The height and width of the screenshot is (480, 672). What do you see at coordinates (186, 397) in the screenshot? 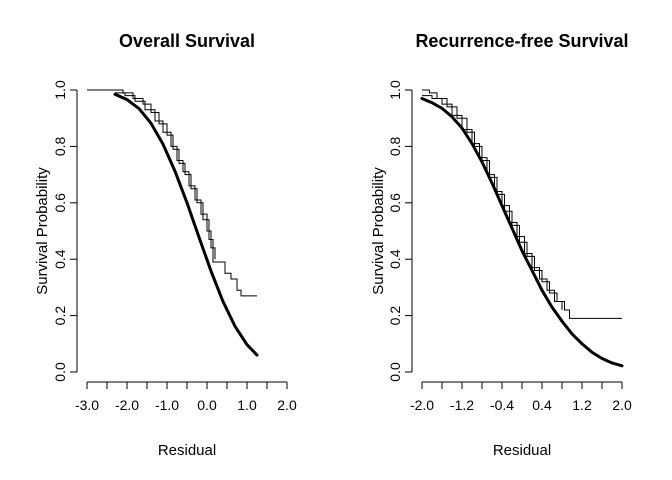
I see `x-axis: -3.0 -2.0 -1.0 0.0 1.0 2.0` at bounding box center [186, 397].